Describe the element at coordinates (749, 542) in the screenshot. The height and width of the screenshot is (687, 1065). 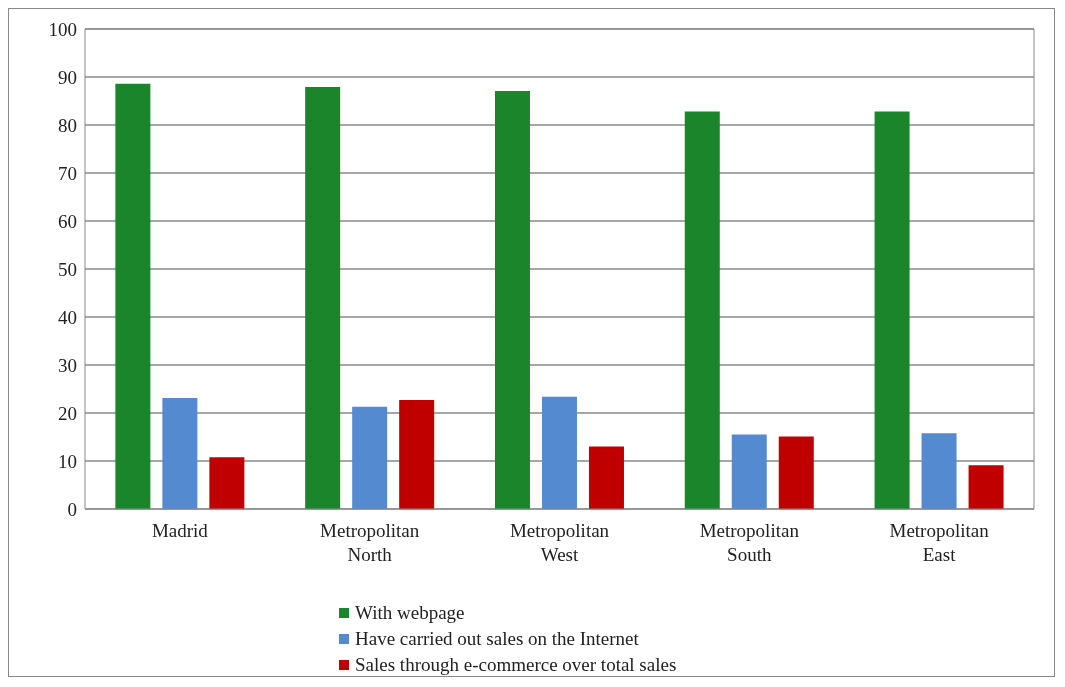
I see `x-tick-label: Metropolitan South` at that location.